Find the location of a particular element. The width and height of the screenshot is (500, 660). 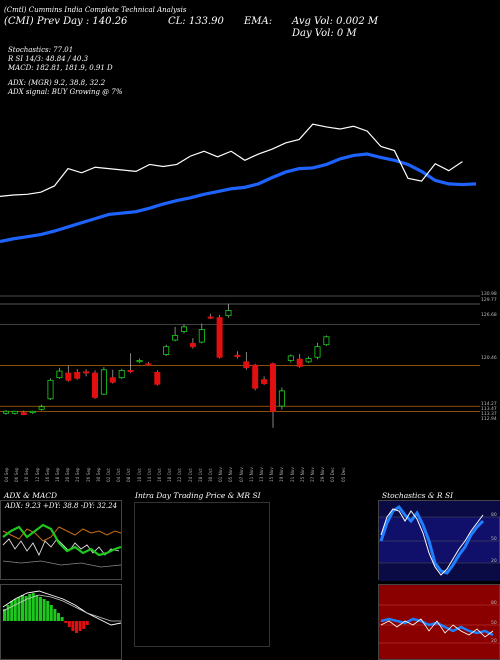

level-label: 113.47 is located at coordinates (489, 409).